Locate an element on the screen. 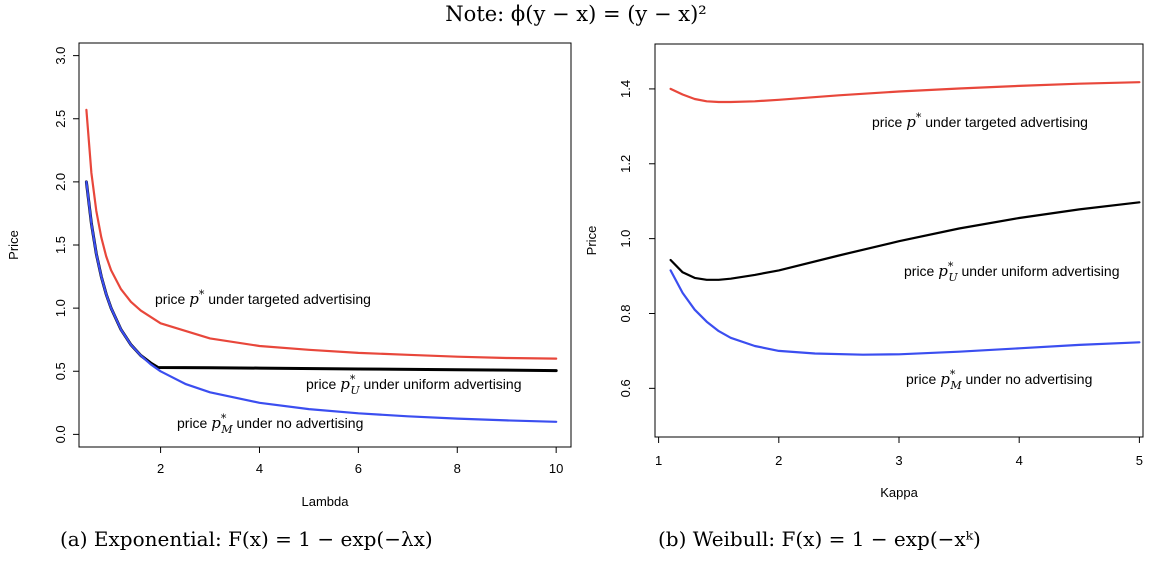 The height and width of the screenshot is (565, 1152). x-tick-label: 1 is located at coordinates (658, 460).